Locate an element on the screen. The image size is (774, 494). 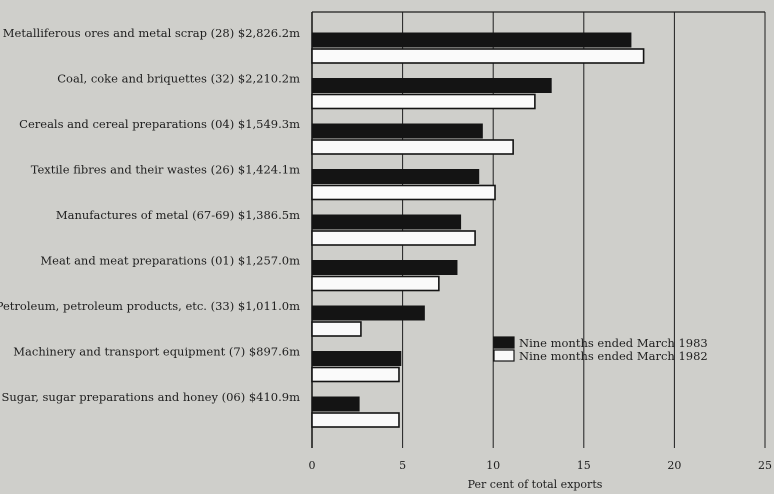
legend-swatch-1983 is located at coordinates (504, 342).